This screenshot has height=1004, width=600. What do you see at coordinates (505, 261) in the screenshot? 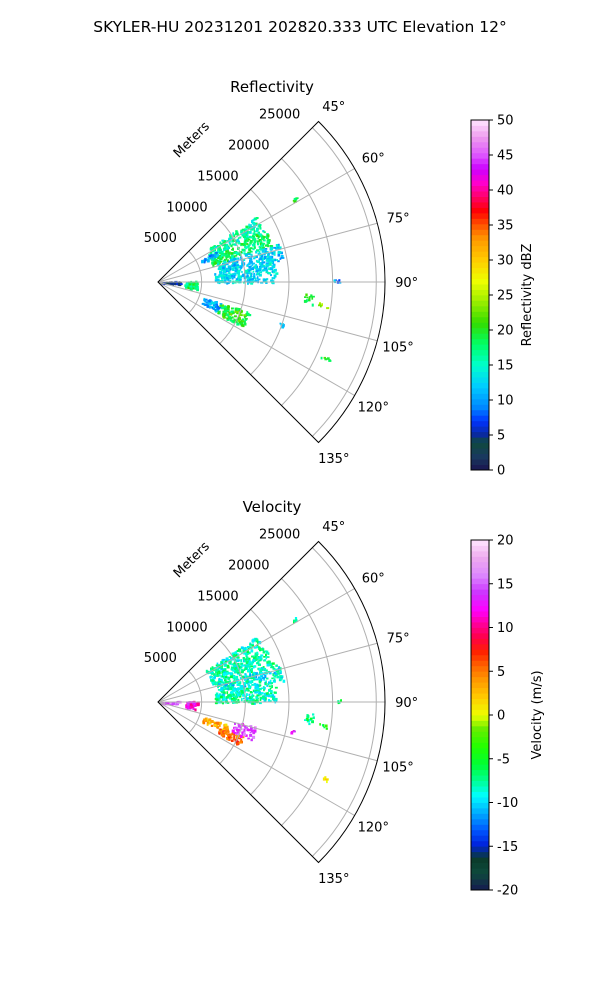
I see `colorbar-tick-label: 30` at bounding box center [505, 261].